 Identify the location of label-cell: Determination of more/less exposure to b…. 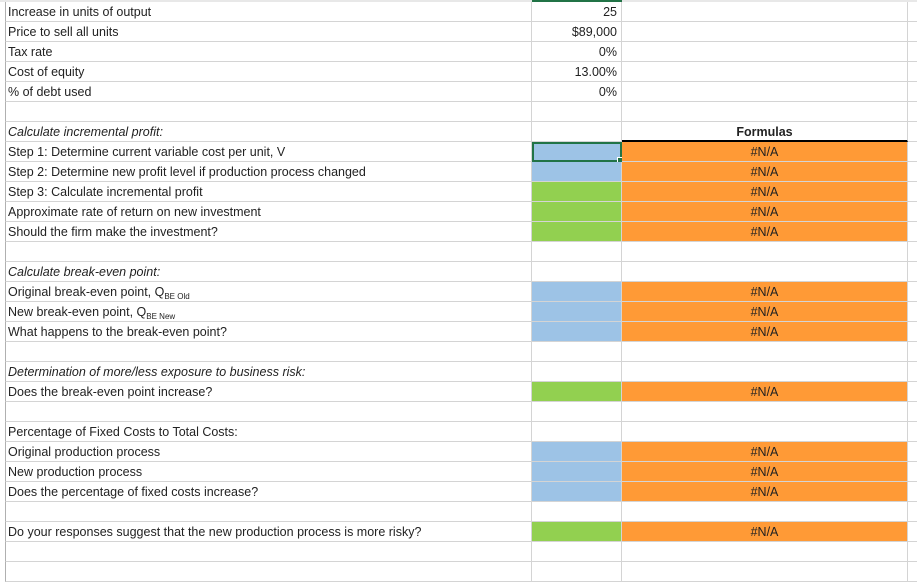
(268, 372).